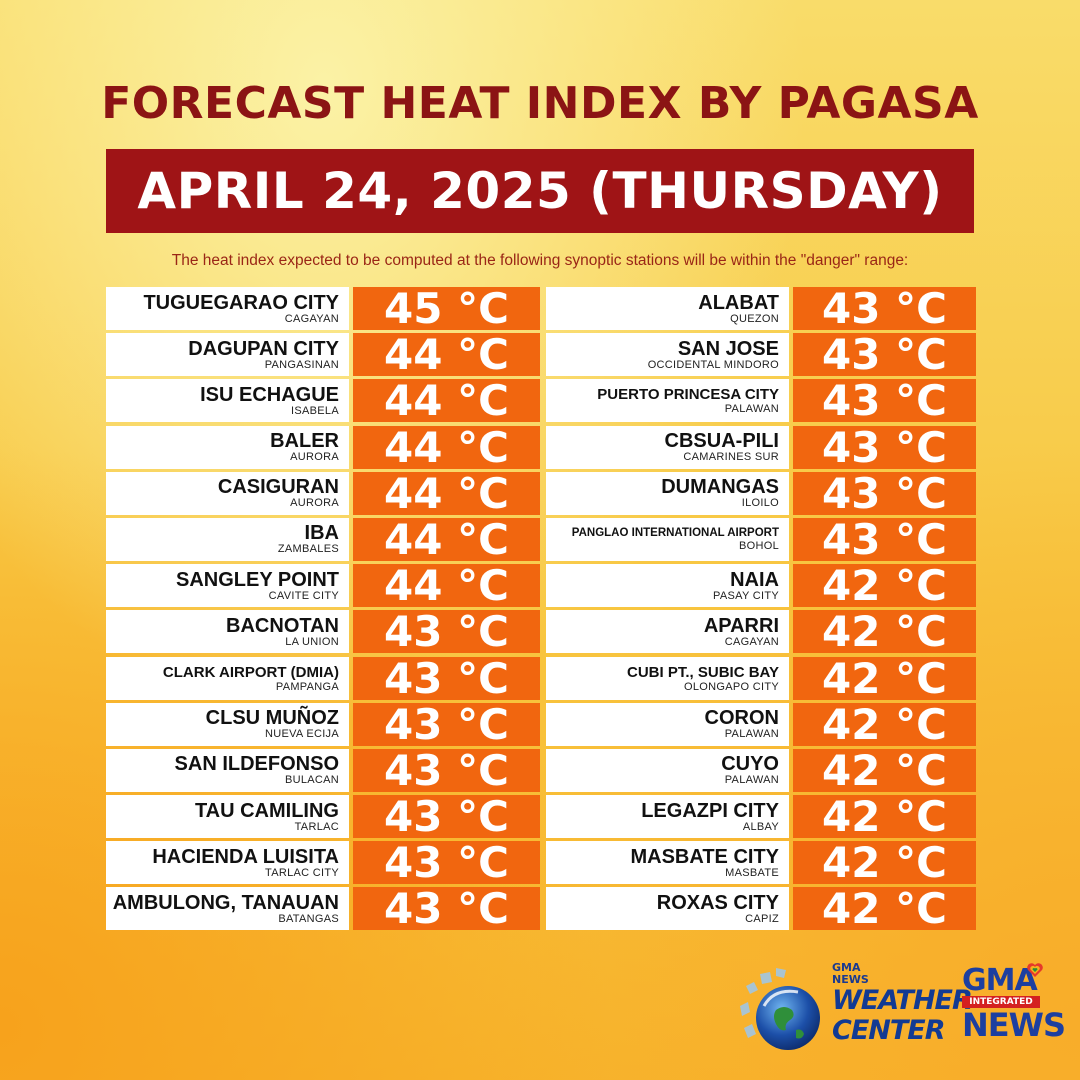 Image resolution: width=1080 pixels, height=1080 pixels. I want to click on station-row: IBA ZAMBALES 44 °C, so click(323, 539).